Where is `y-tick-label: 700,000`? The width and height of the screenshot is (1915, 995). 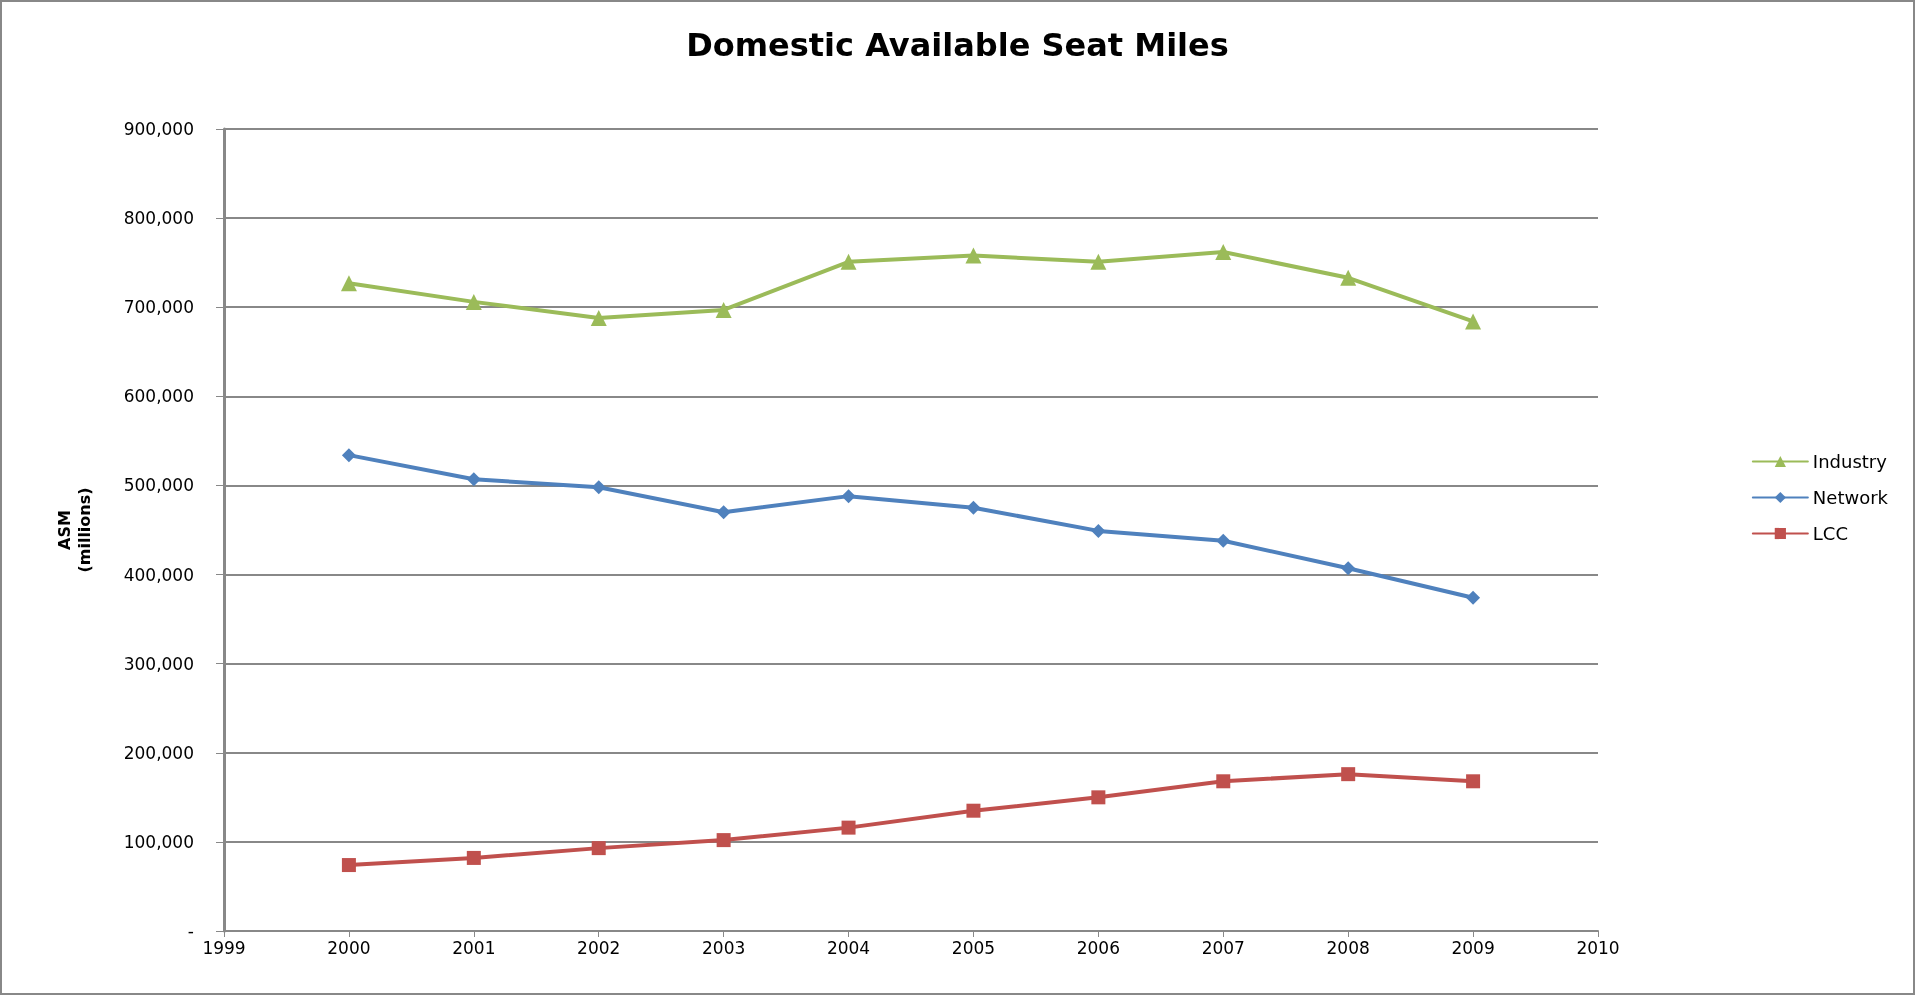 y-tick-label: 700,000 is located at coordinates (158, 307).